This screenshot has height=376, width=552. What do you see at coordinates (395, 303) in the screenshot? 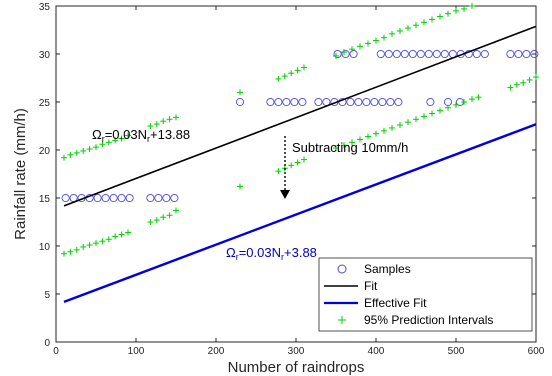
I see `legend-effective-fit-label: Effective Fit` at bounding box center [395, 303].